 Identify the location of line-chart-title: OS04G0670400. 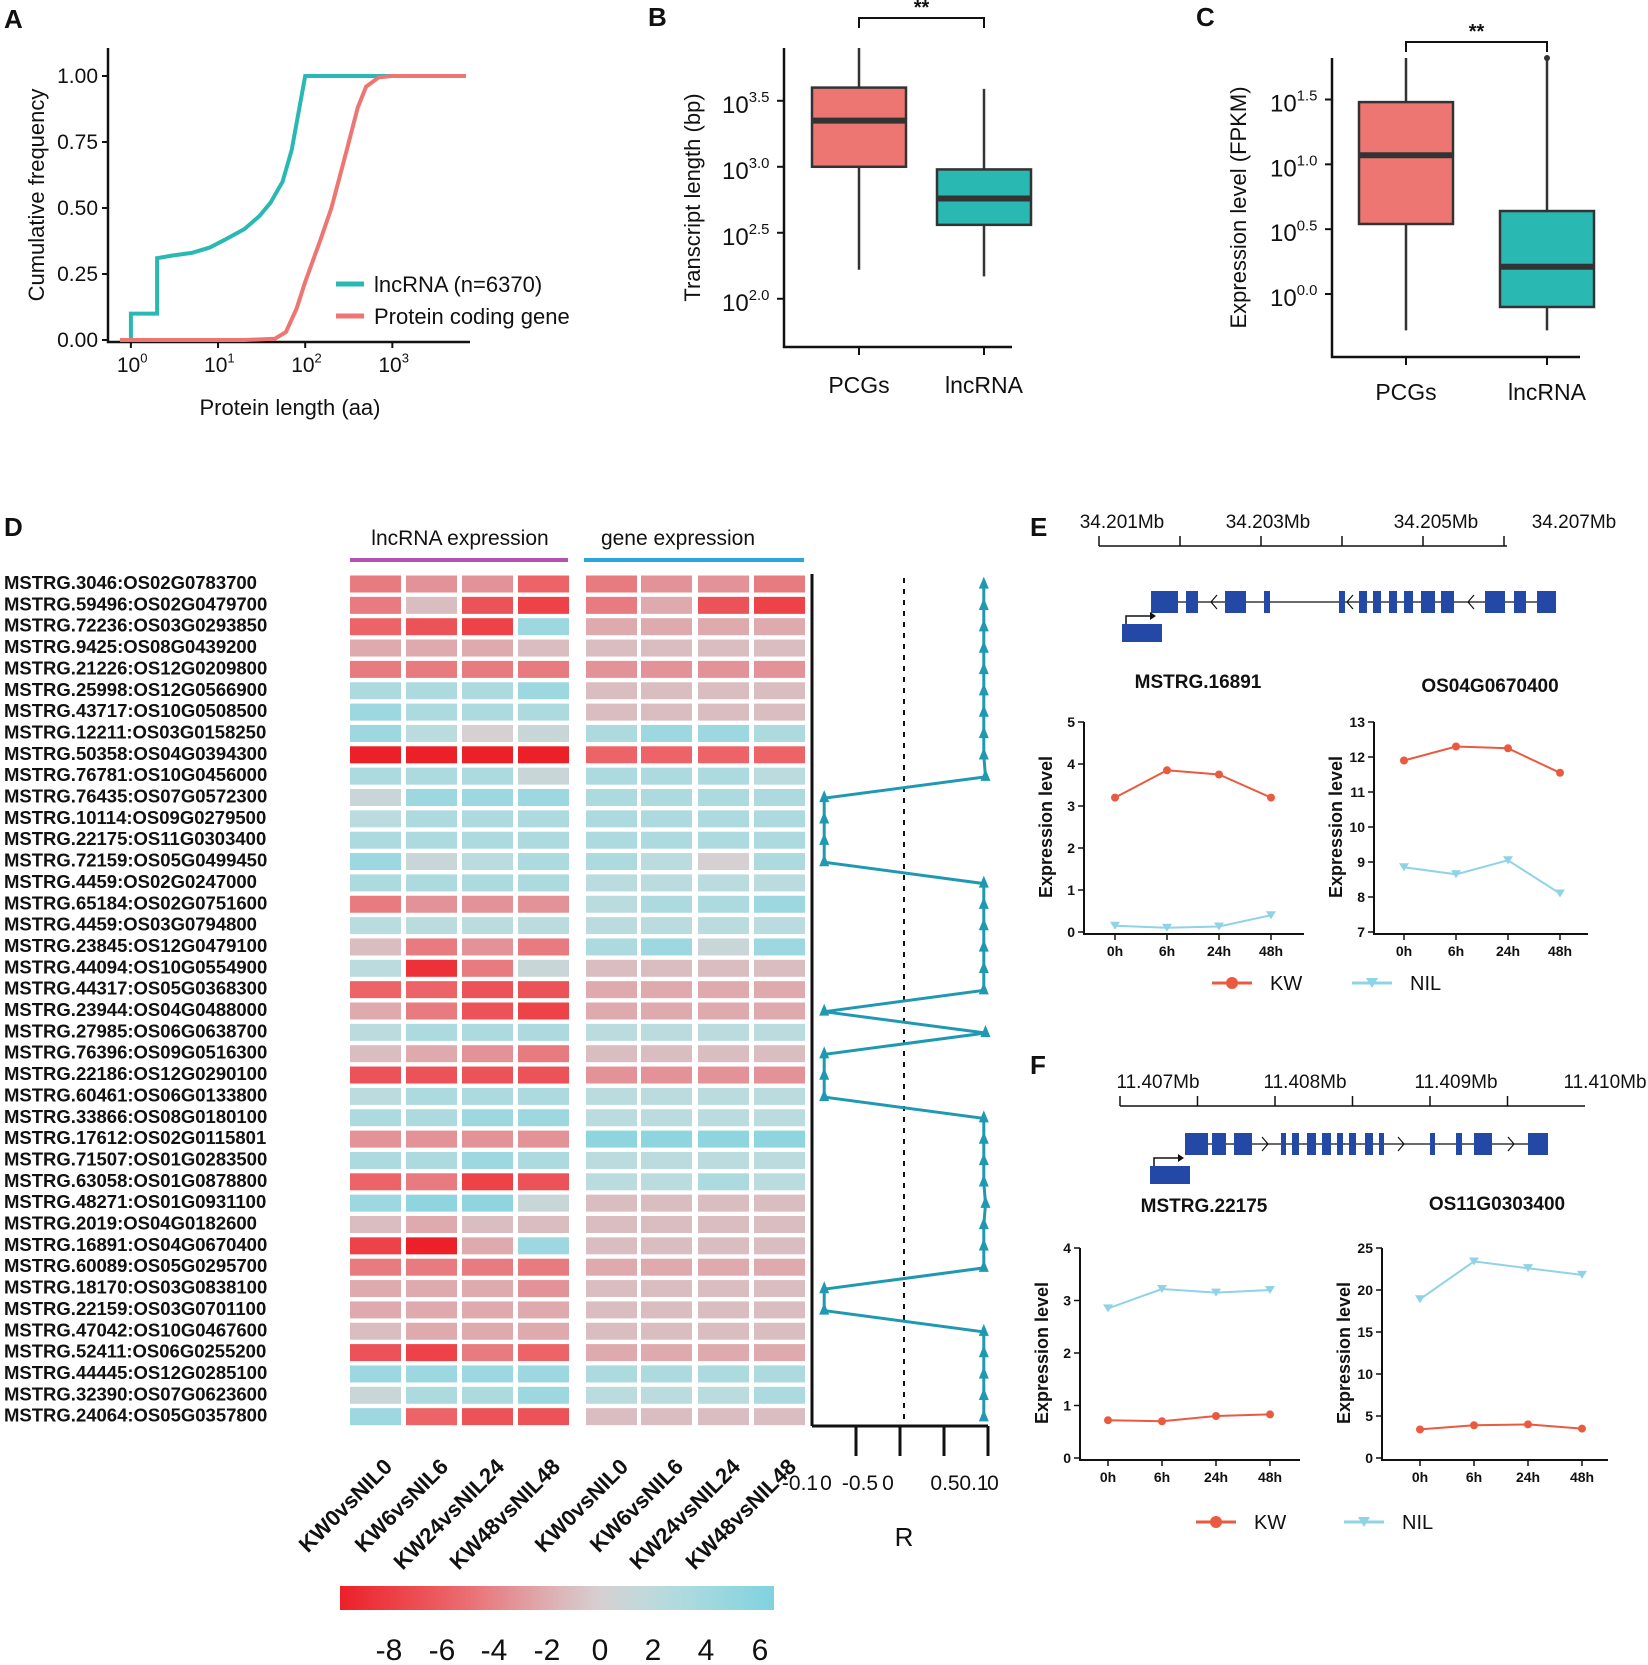
(1489, 686).